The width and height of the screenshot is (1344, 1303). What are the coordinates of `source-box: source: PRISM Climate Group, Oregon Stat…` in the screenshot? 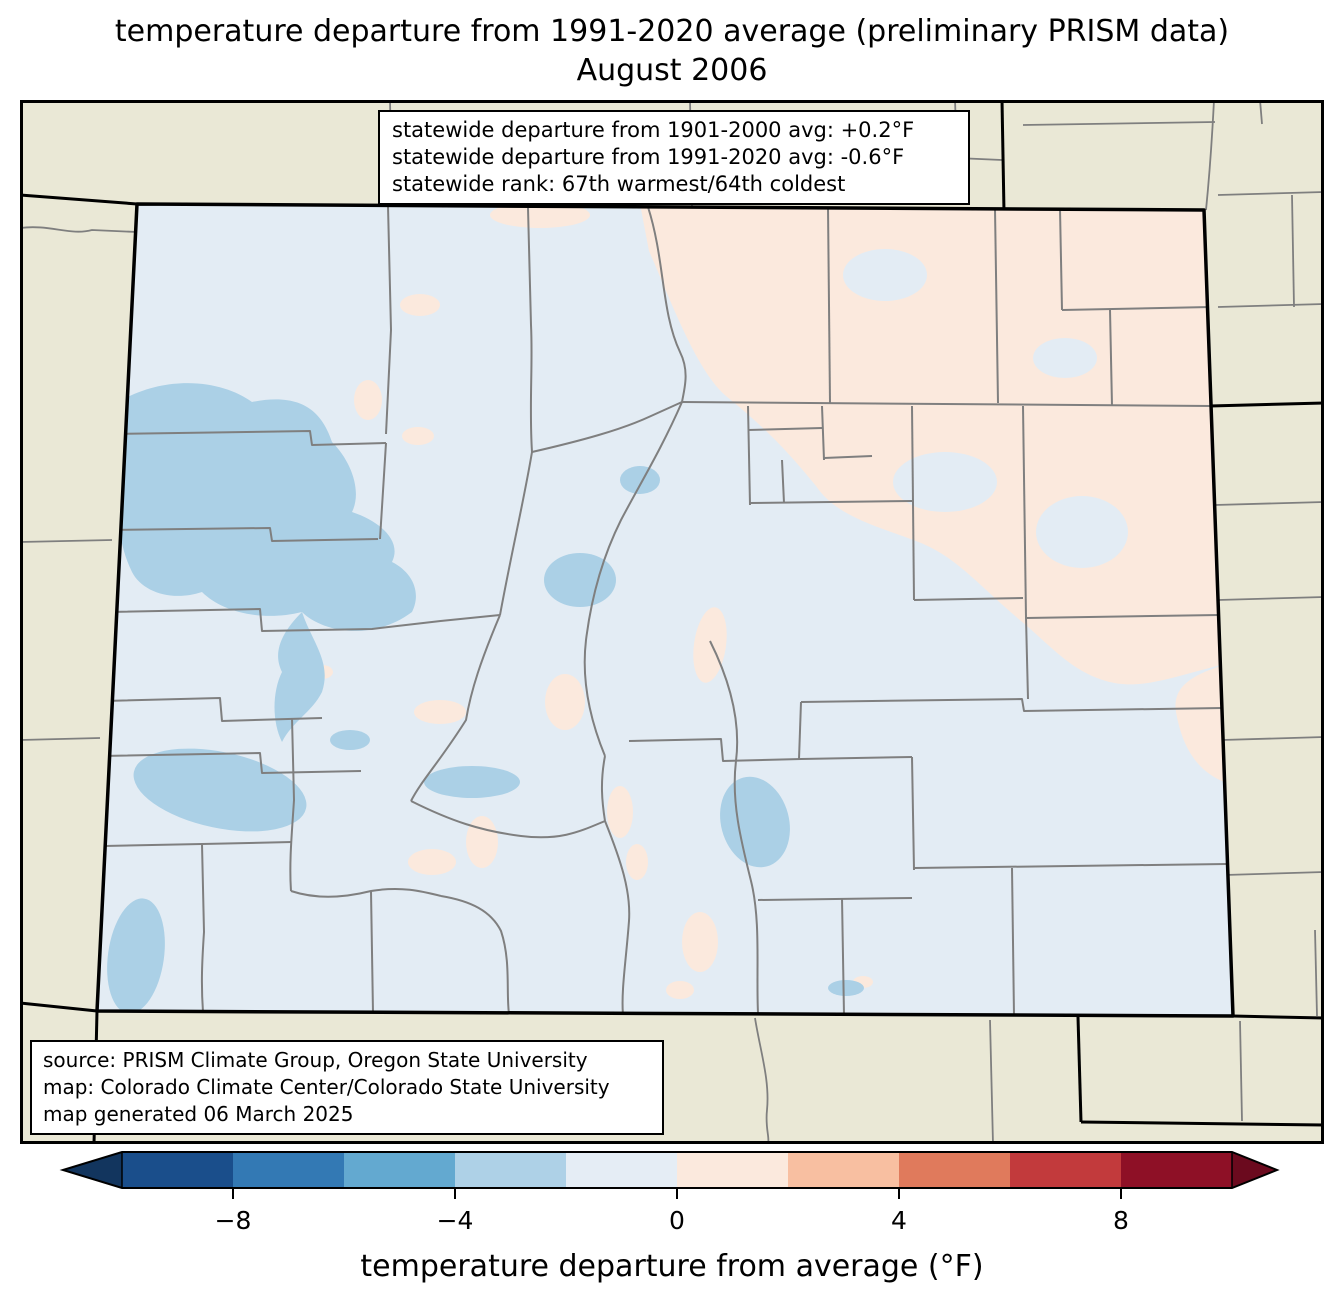 It's located at (347, 1087).